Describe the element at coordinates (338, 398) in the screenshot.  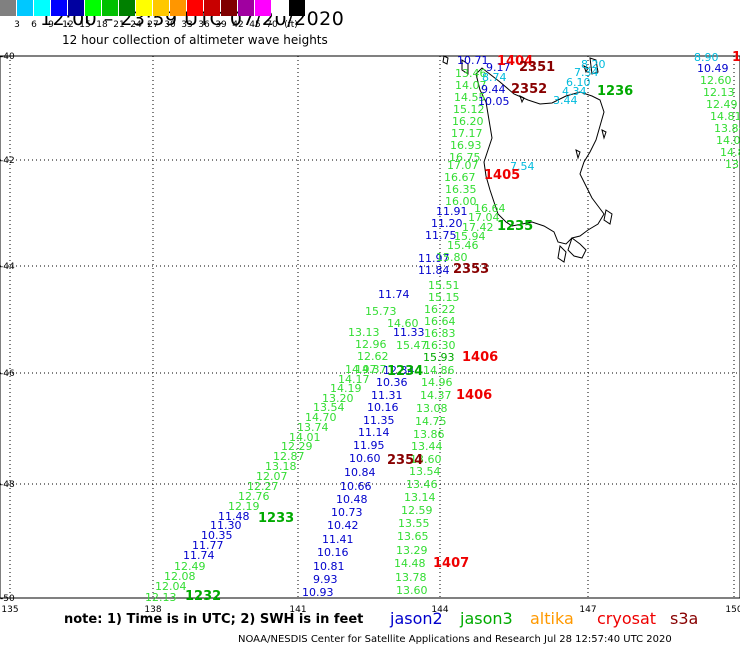
I see `wave-height-value: 13.20` at that location.